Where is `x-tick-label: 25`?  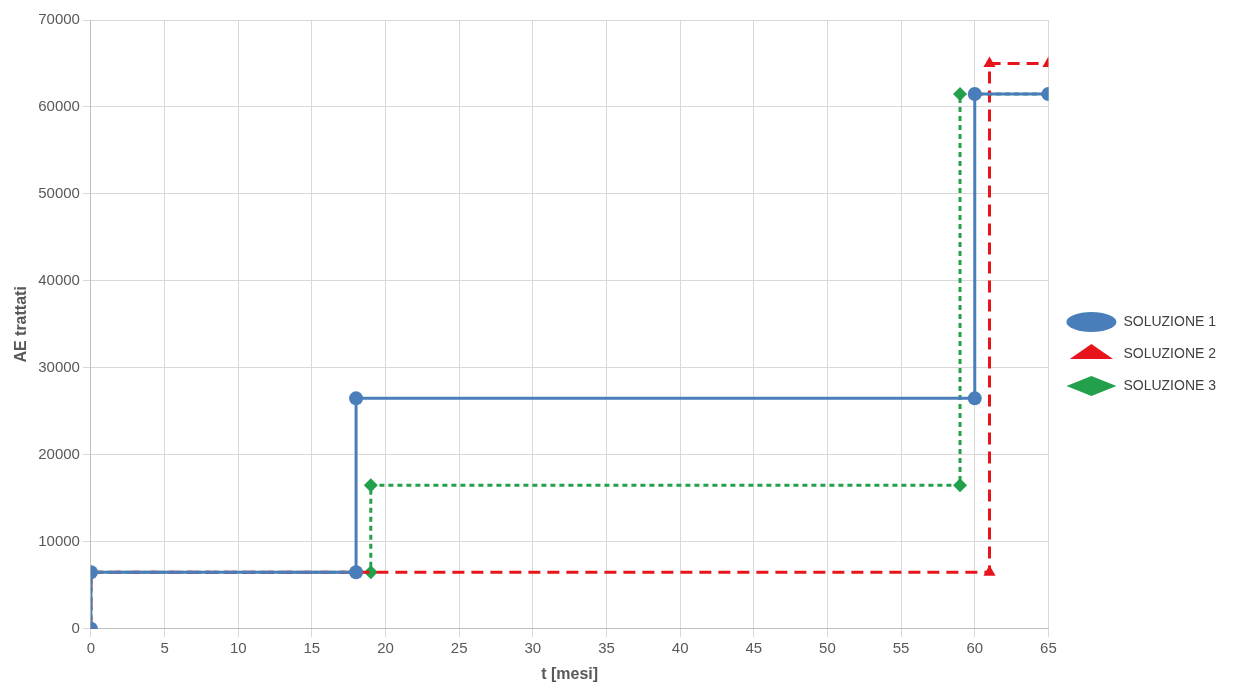 x-tick-label: 25 is located at coordinates (459, 647).